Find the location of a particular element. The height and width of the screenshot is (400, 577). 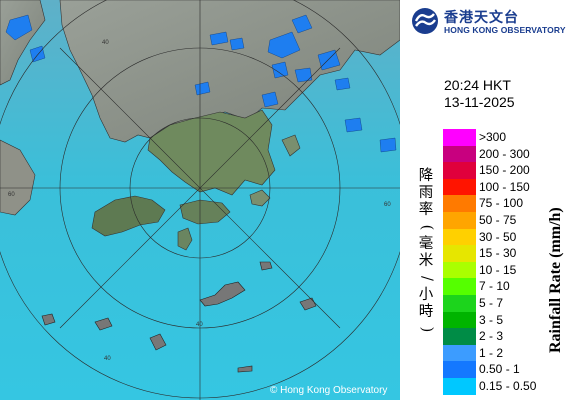

legend-row: >300 is located at coordinates (493, 137).